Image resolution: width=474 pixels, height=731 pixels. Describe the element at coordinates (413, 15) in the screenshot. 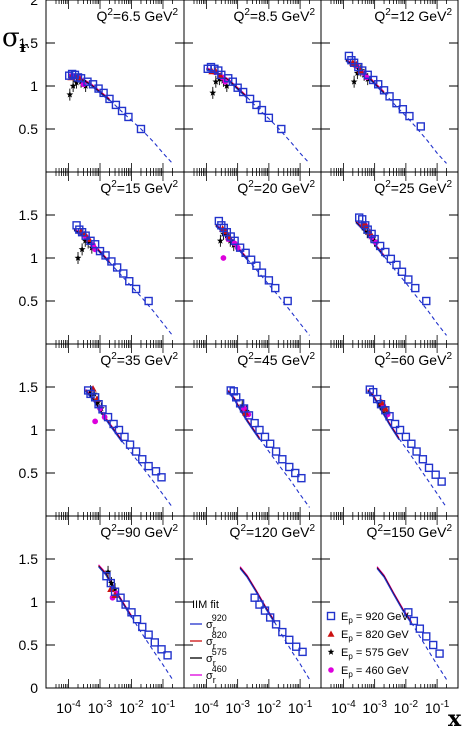

I see `panel-label: Q2=12 GeV2` at that location.